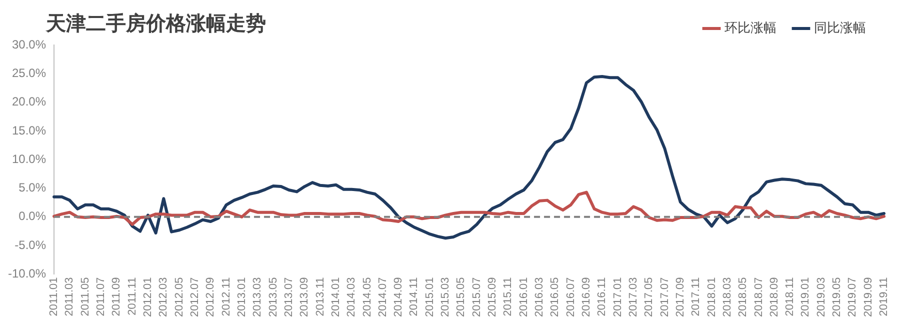 This screenshot has width=902, height=320. Describe the element at coordinates (758, 297) in the screenshot. I see `x-tick-label: 2018.07` at that location.